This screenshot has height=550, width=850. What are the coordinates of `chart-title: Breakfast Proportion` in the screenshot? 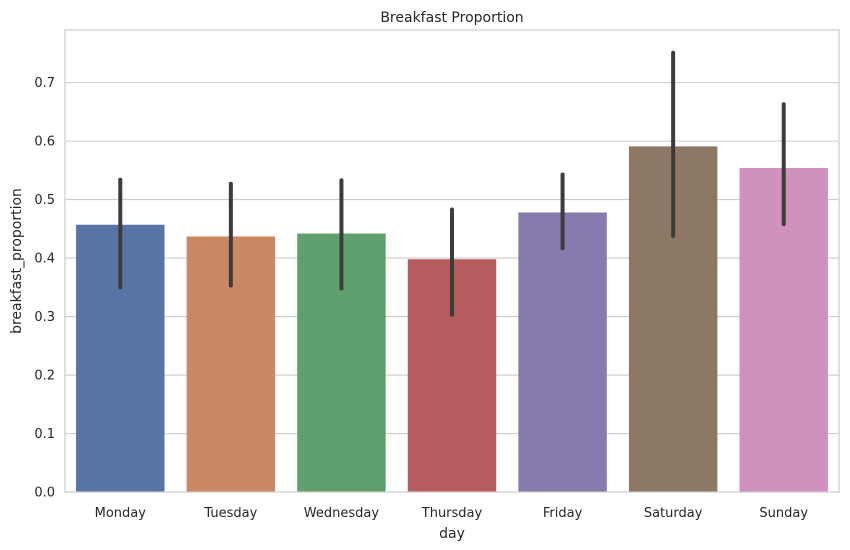 It's located at (451, 18).